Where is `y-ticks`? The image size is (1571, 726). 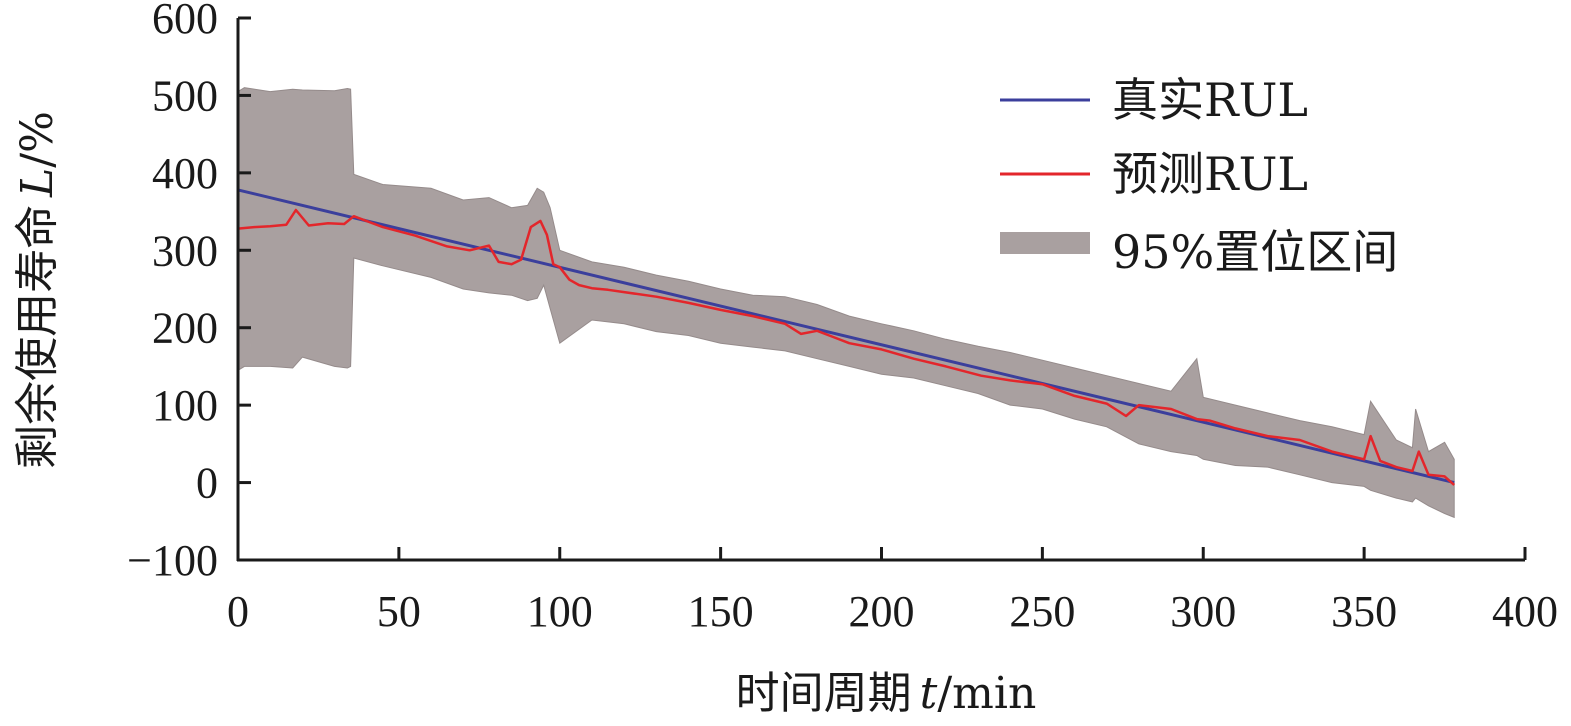 y-ticks is located at coordinates (244, 289).